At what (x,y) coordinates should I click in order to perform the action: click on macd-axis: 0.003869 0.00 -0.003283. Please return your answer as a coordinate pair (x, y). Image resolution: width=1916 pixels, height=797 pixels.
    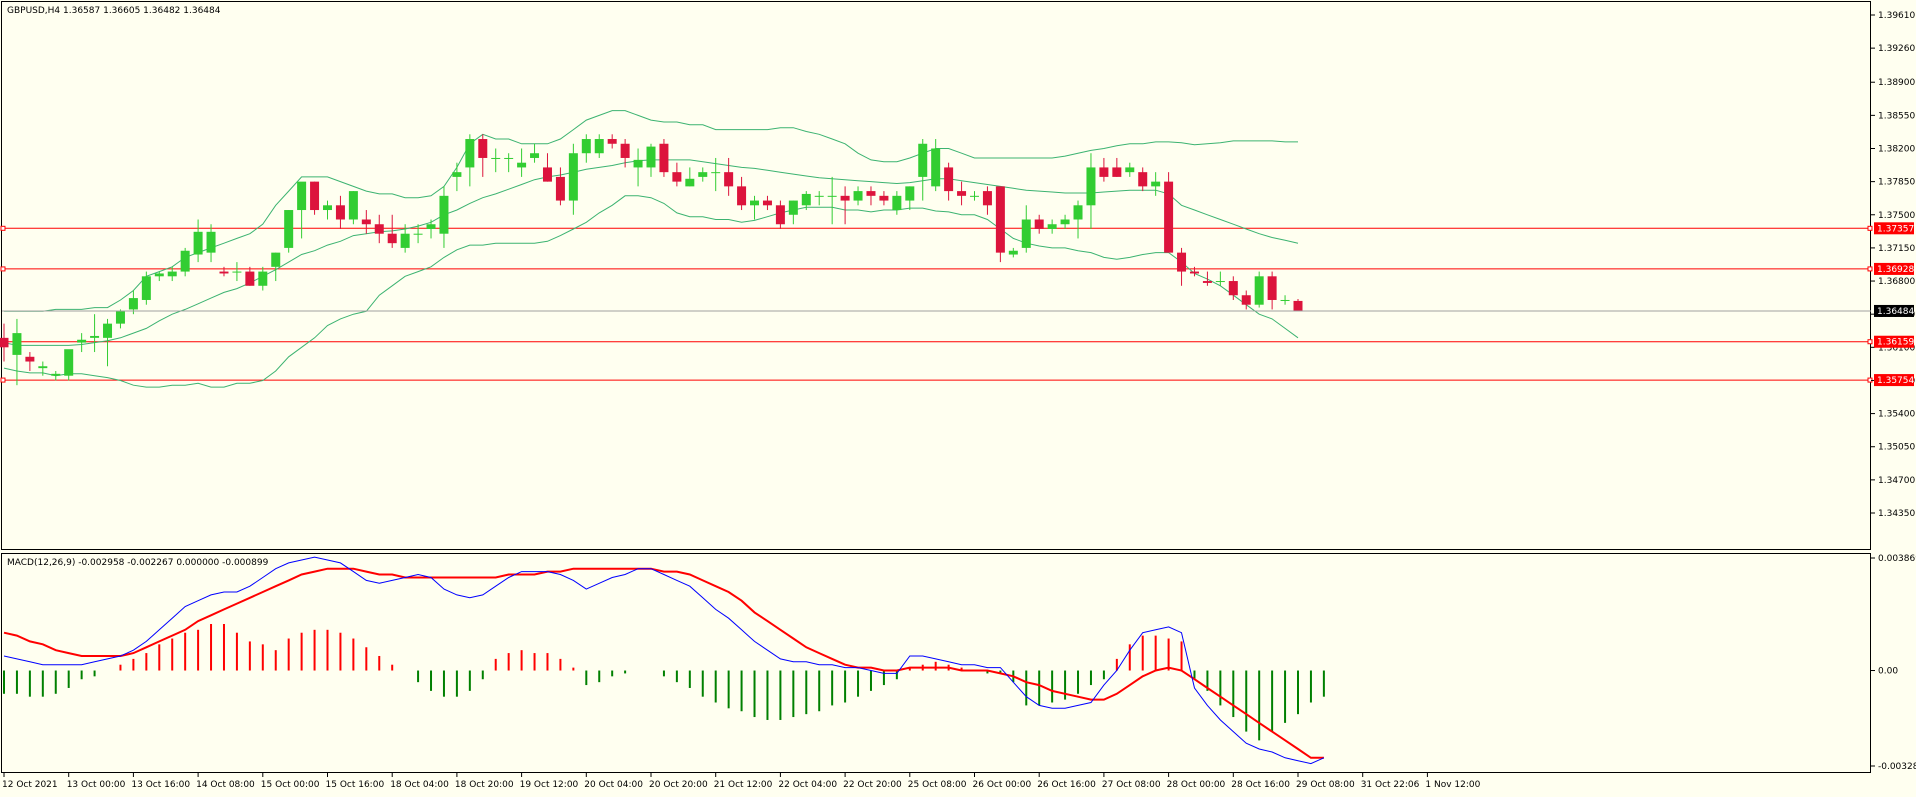
    Looking at the image, I should click on (1893, 663).